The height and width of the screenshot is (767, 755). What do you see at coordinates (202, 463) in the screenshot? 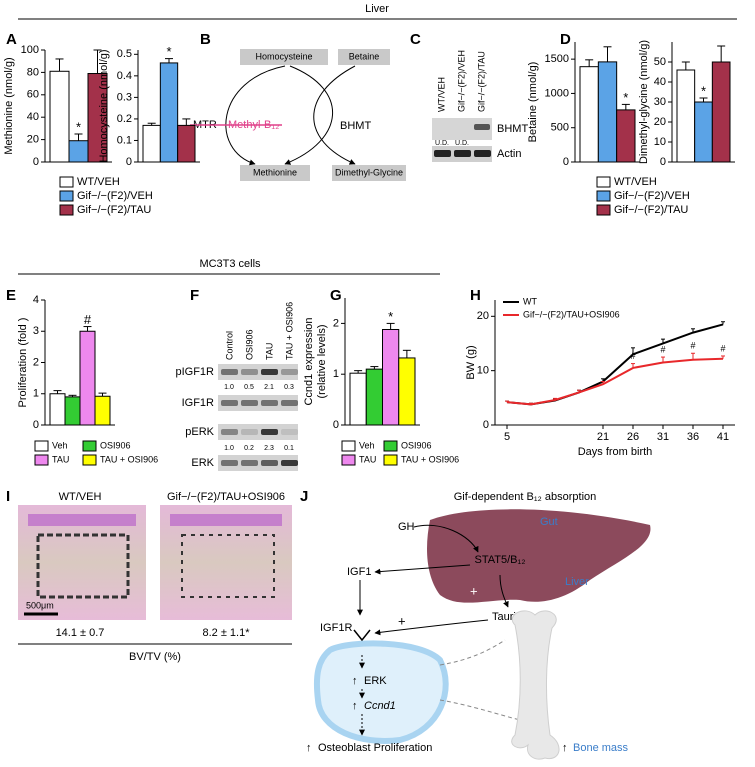
I see `row-label: ERK` at bounding box center [202, 463].